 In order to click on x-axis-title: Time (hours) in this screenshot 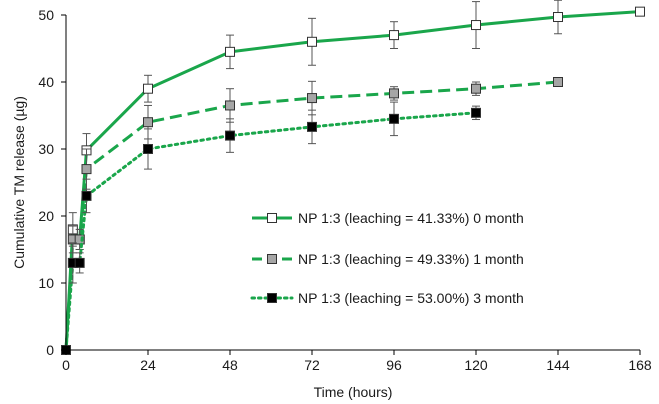, I will do `click(353, 392)`.